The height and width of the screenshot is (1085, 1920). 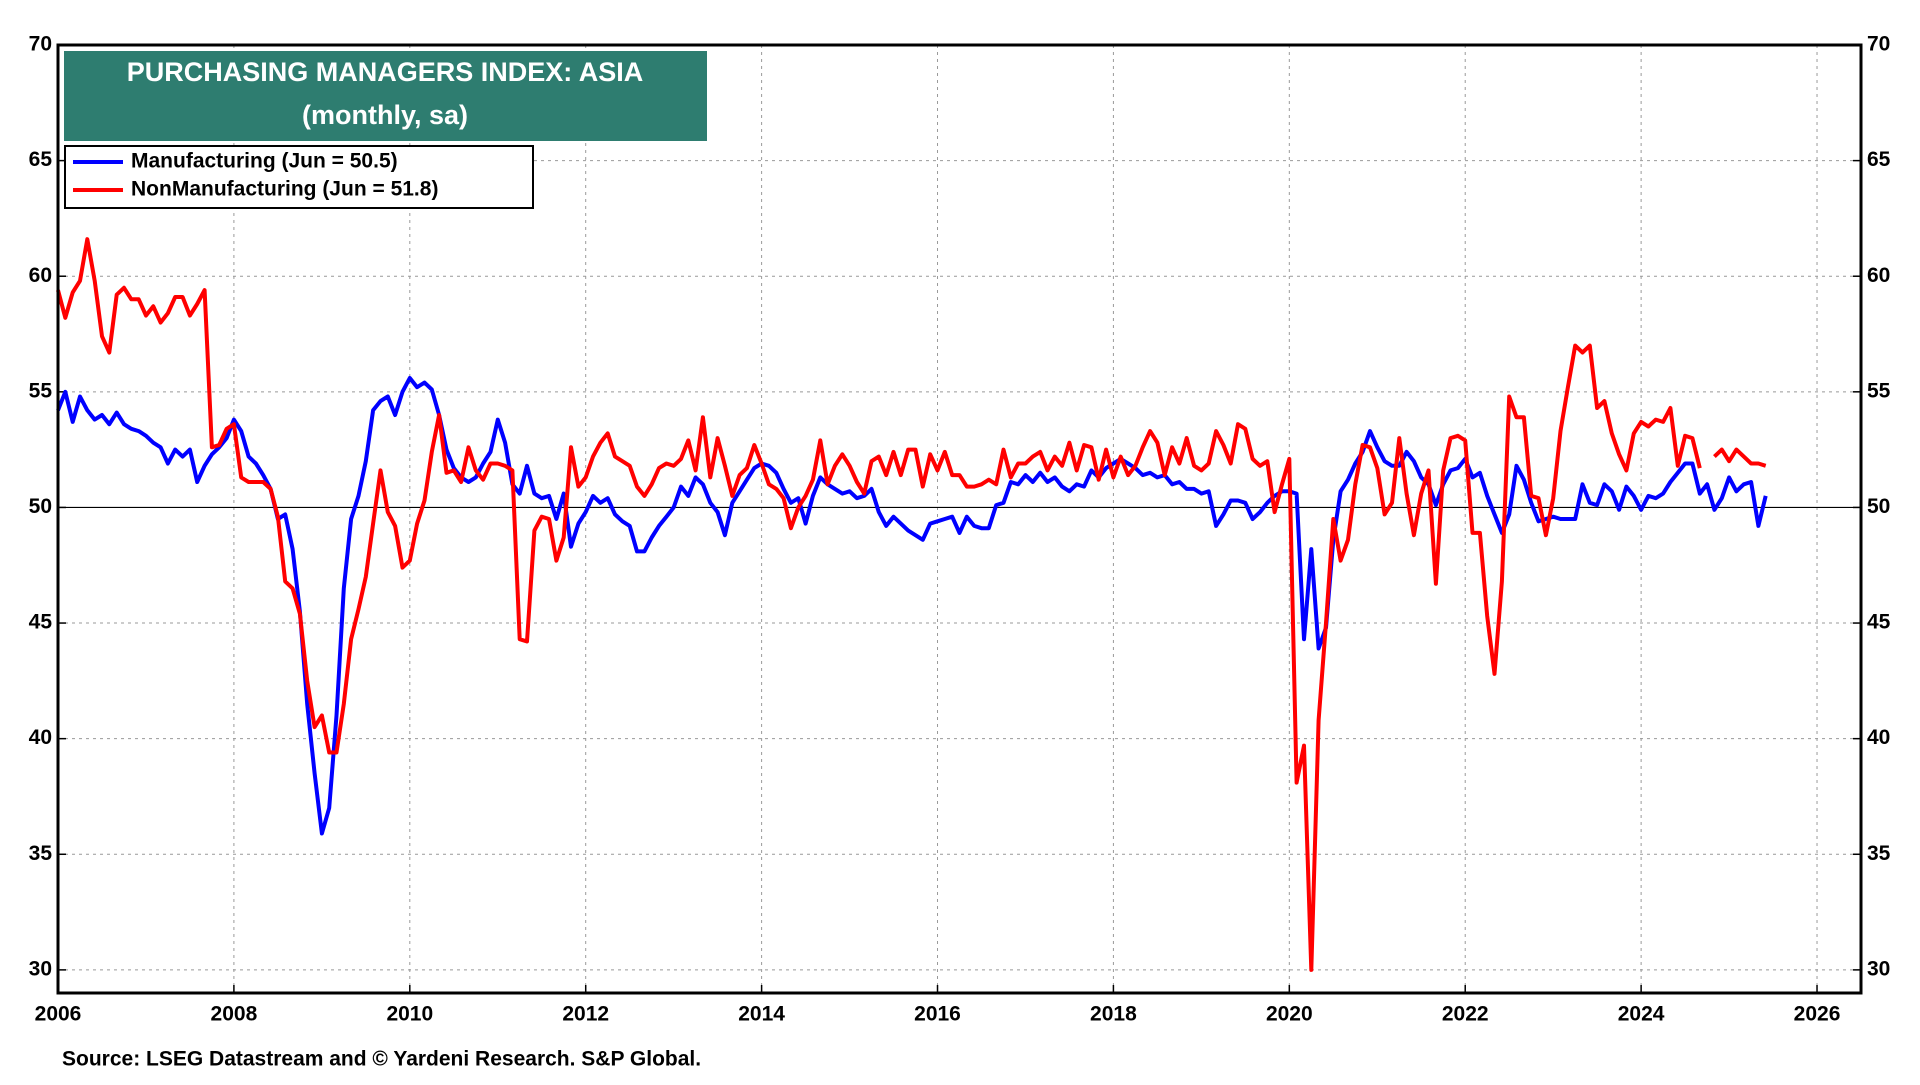 I want to click on y-tick-label: 55, so click(x=41, y=390).